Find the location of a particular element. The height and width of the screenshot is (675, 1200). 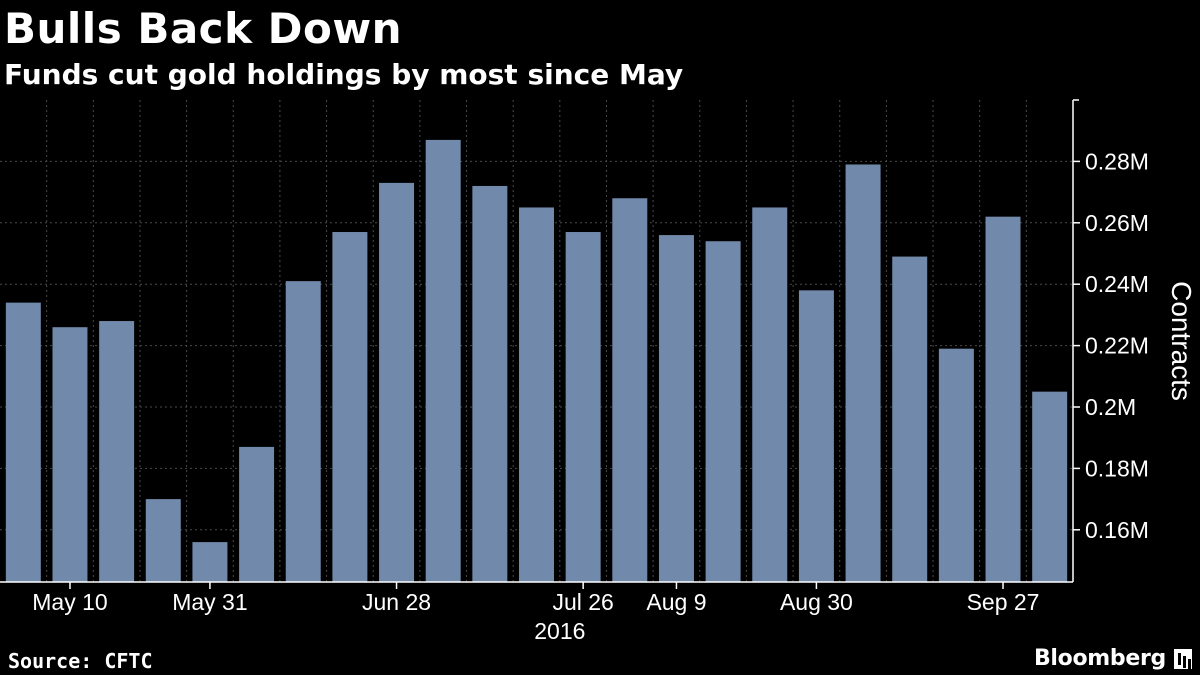

y-tick-label: 0.2M is located at coordinates (1110, 407).